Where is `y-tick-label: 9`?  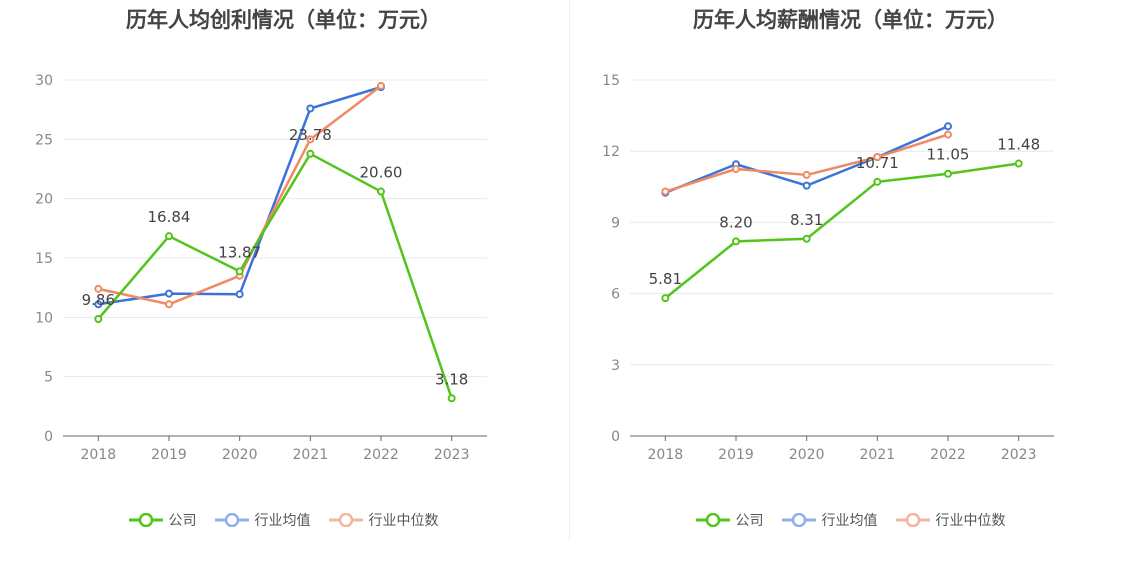 y-tick-label: 9 is located at coordinates (615, 223).